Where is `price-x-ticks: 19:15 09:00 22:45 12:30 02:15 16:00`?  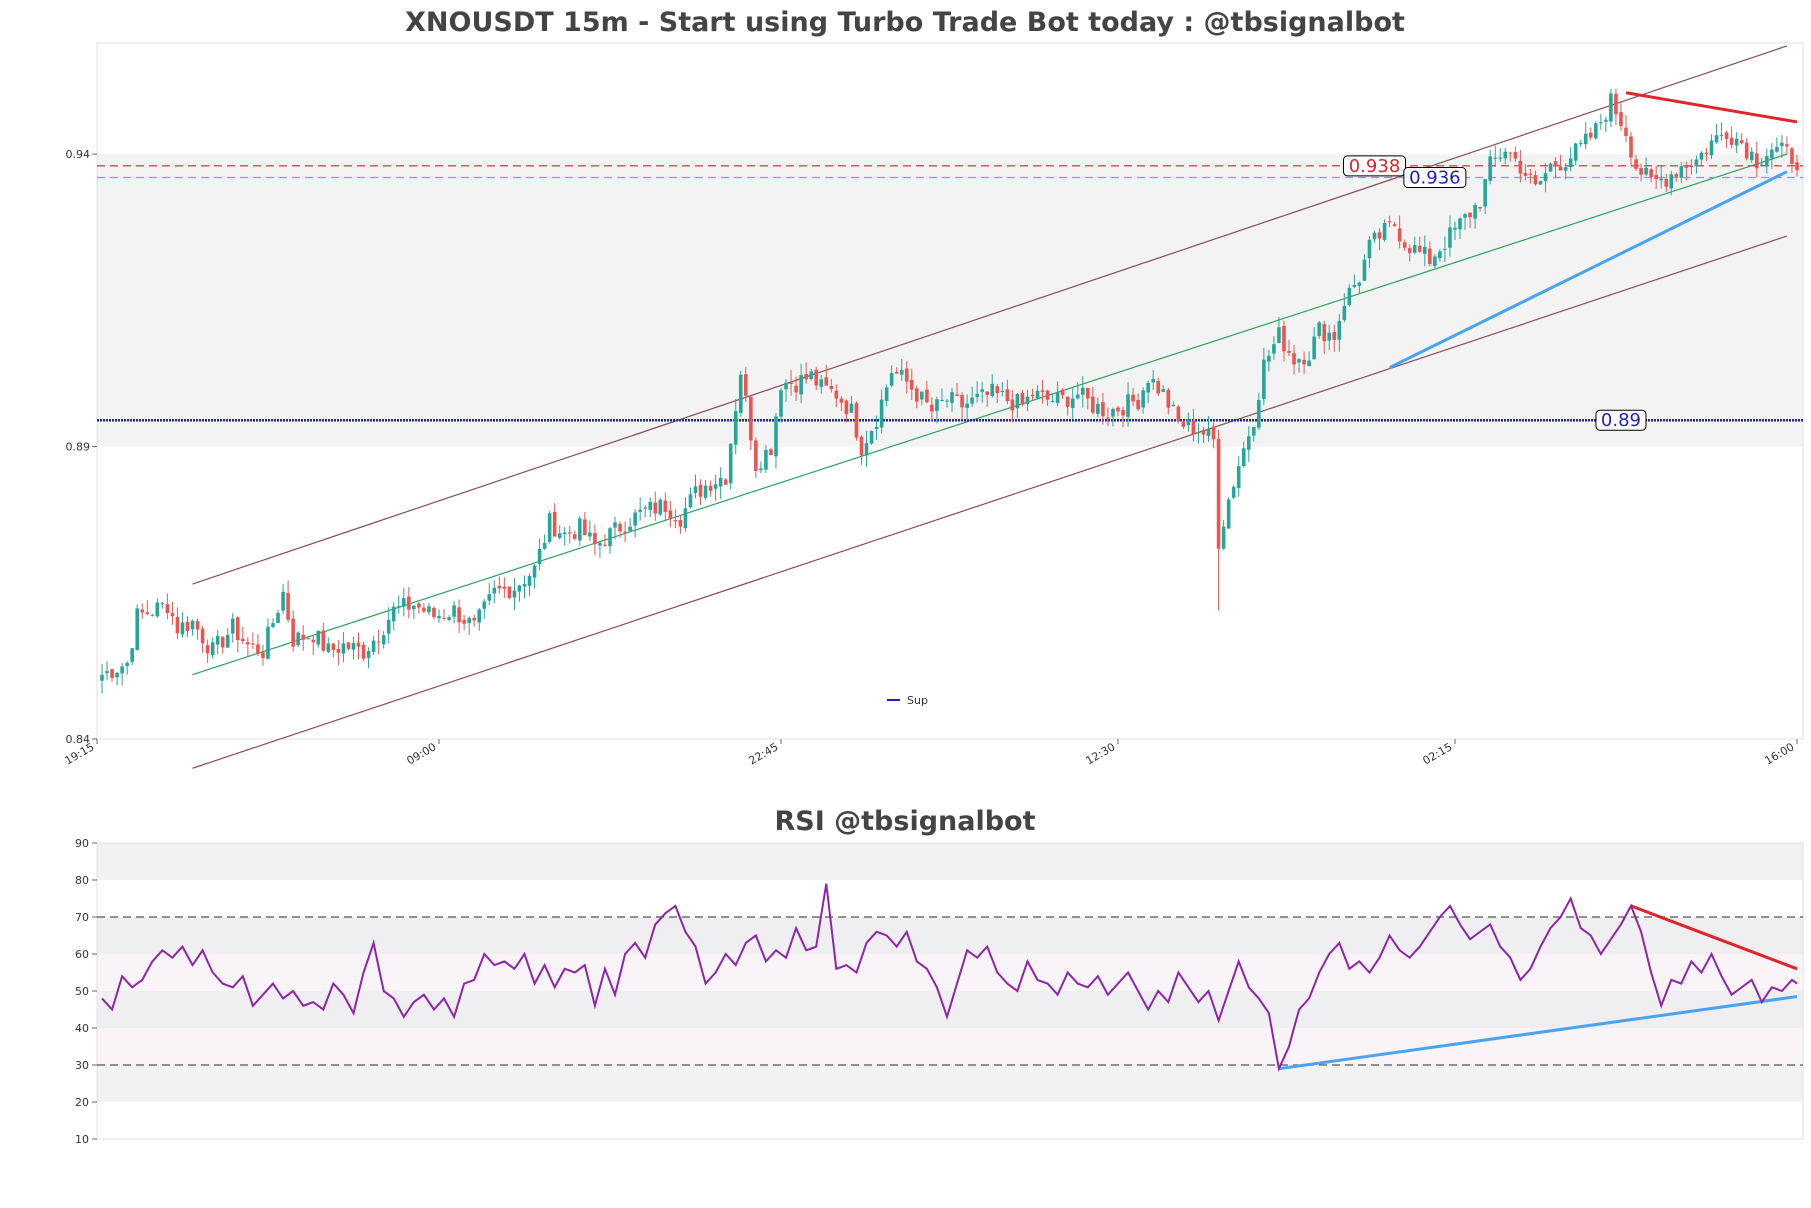 price-x-ticks: 19:15 09:00 22:45 12:30 02:15 16:00 is located at coordinates (930, 753).